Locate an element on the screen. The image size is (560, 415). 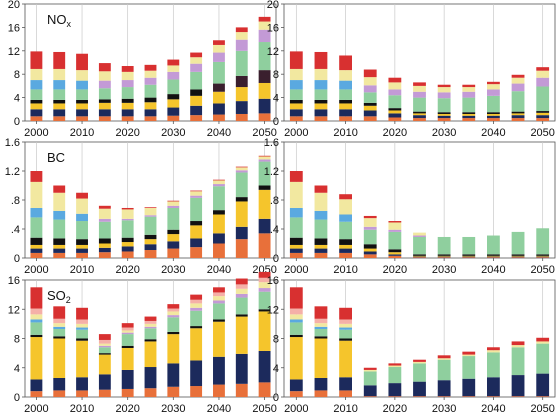
x-tick-label: 2050 is located at coordinates (542, 409).